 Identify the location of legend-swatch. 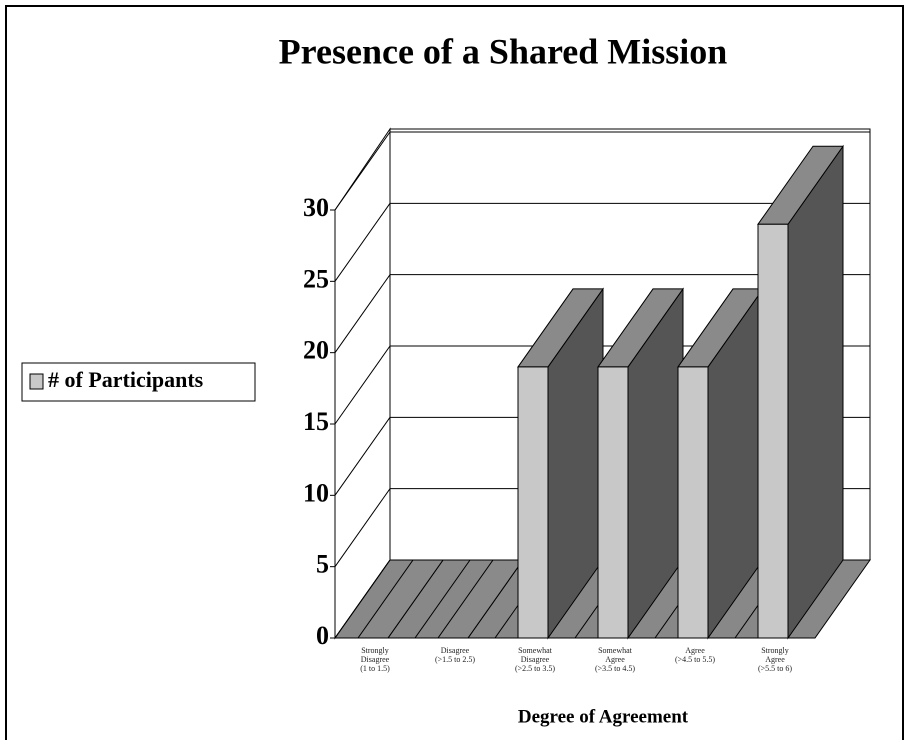
(36, 381).